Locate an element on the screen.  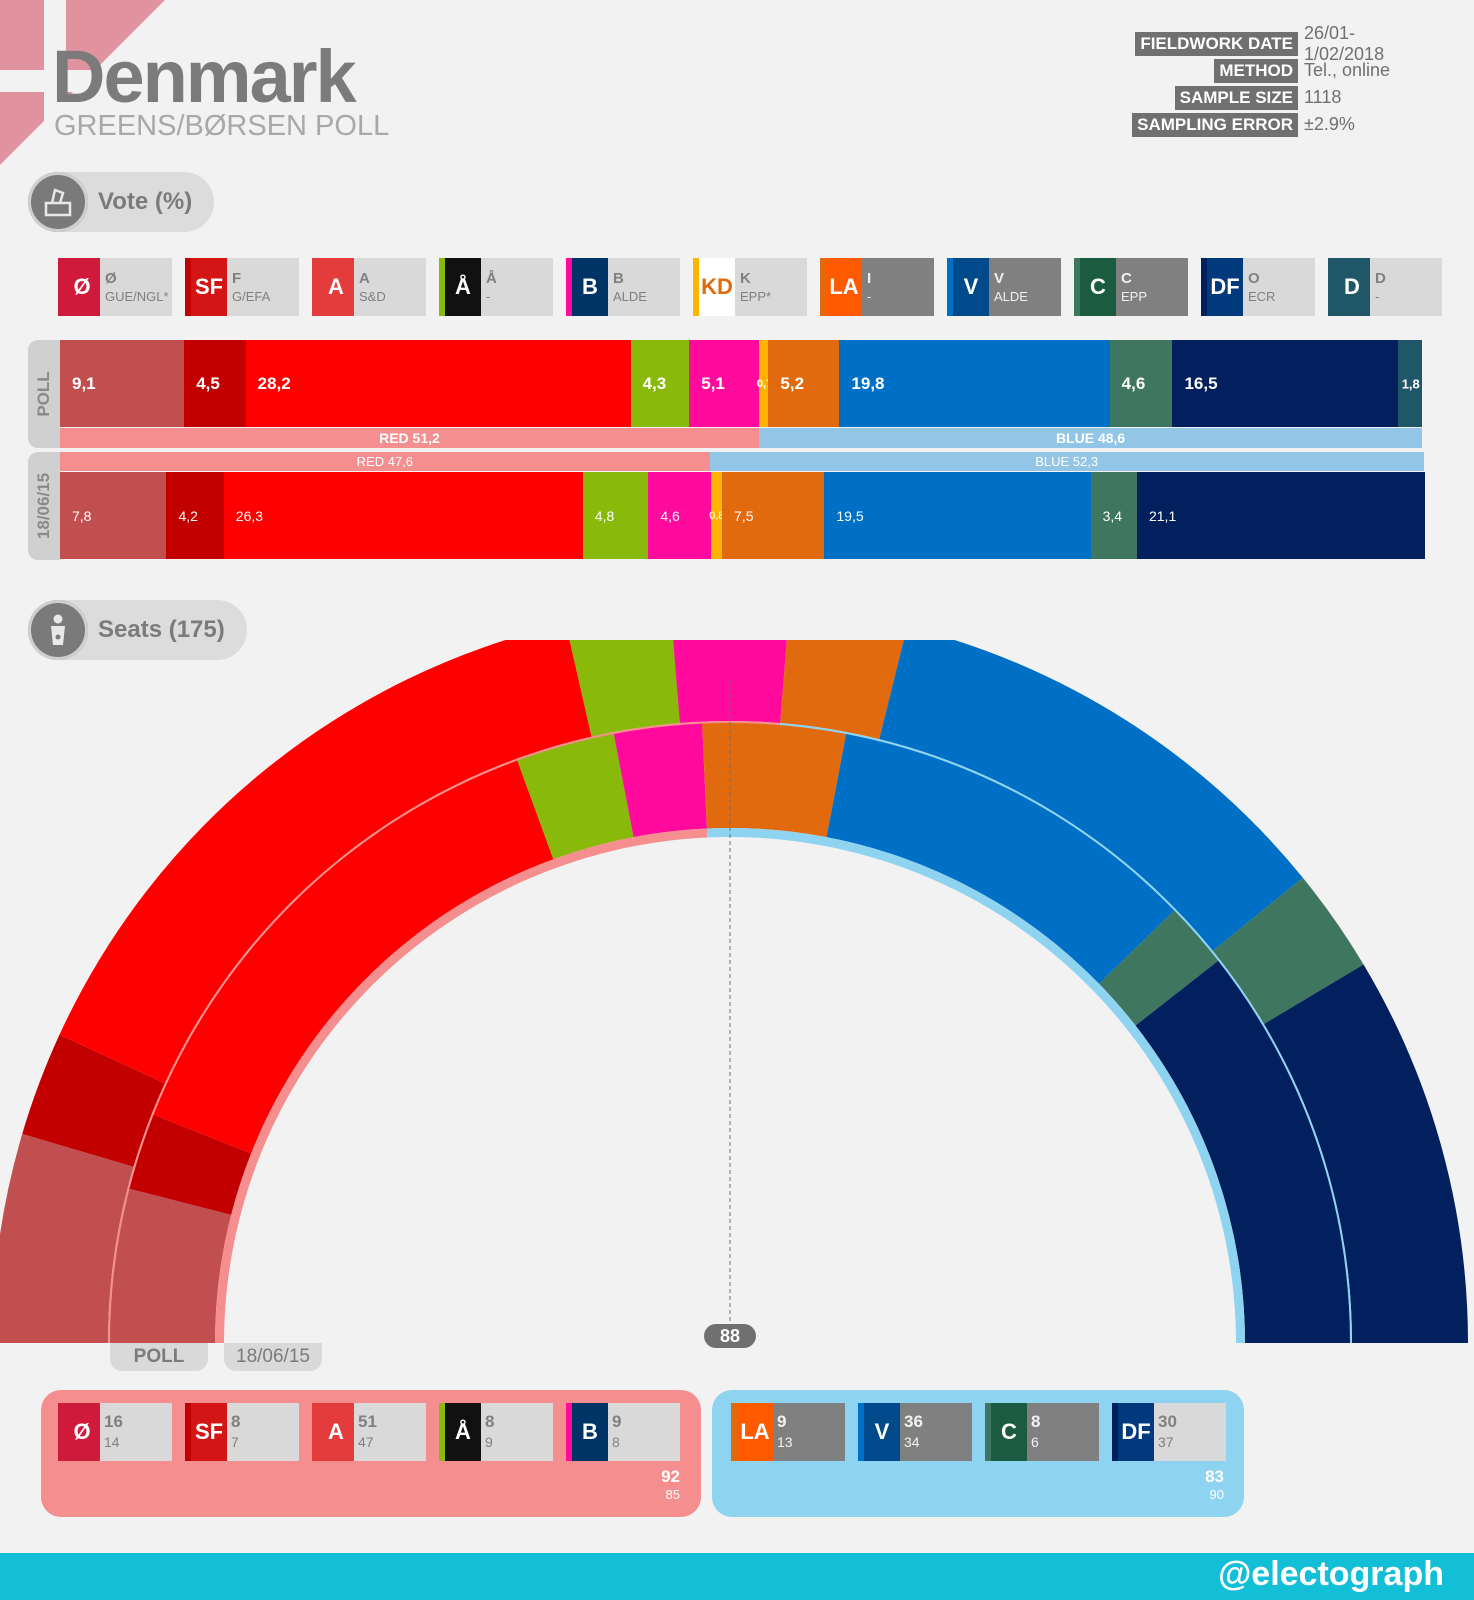
ballot-box-icon is located at coordinates (58, 202).